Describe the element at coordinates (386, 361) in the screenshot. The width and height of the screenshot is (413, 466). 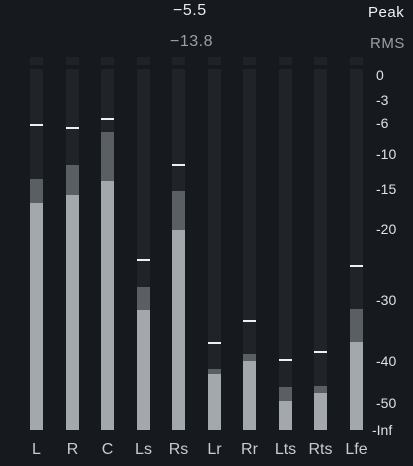
I see `scale-label: -40` at that location.